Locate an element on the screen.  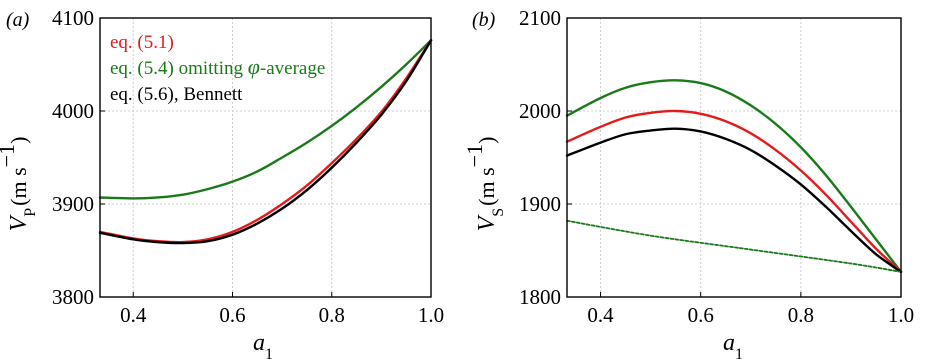
panel-a-ylabel-exp: −1 is located at coordinates (9, 155).